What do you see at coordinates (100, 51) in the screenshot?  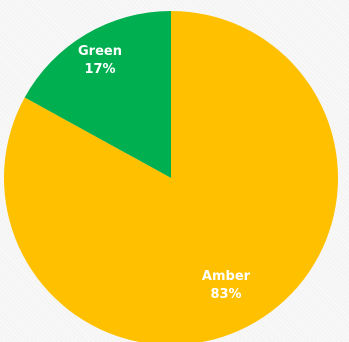 I see `slice-label-green-name: Green` at bounding box center [100, 51].